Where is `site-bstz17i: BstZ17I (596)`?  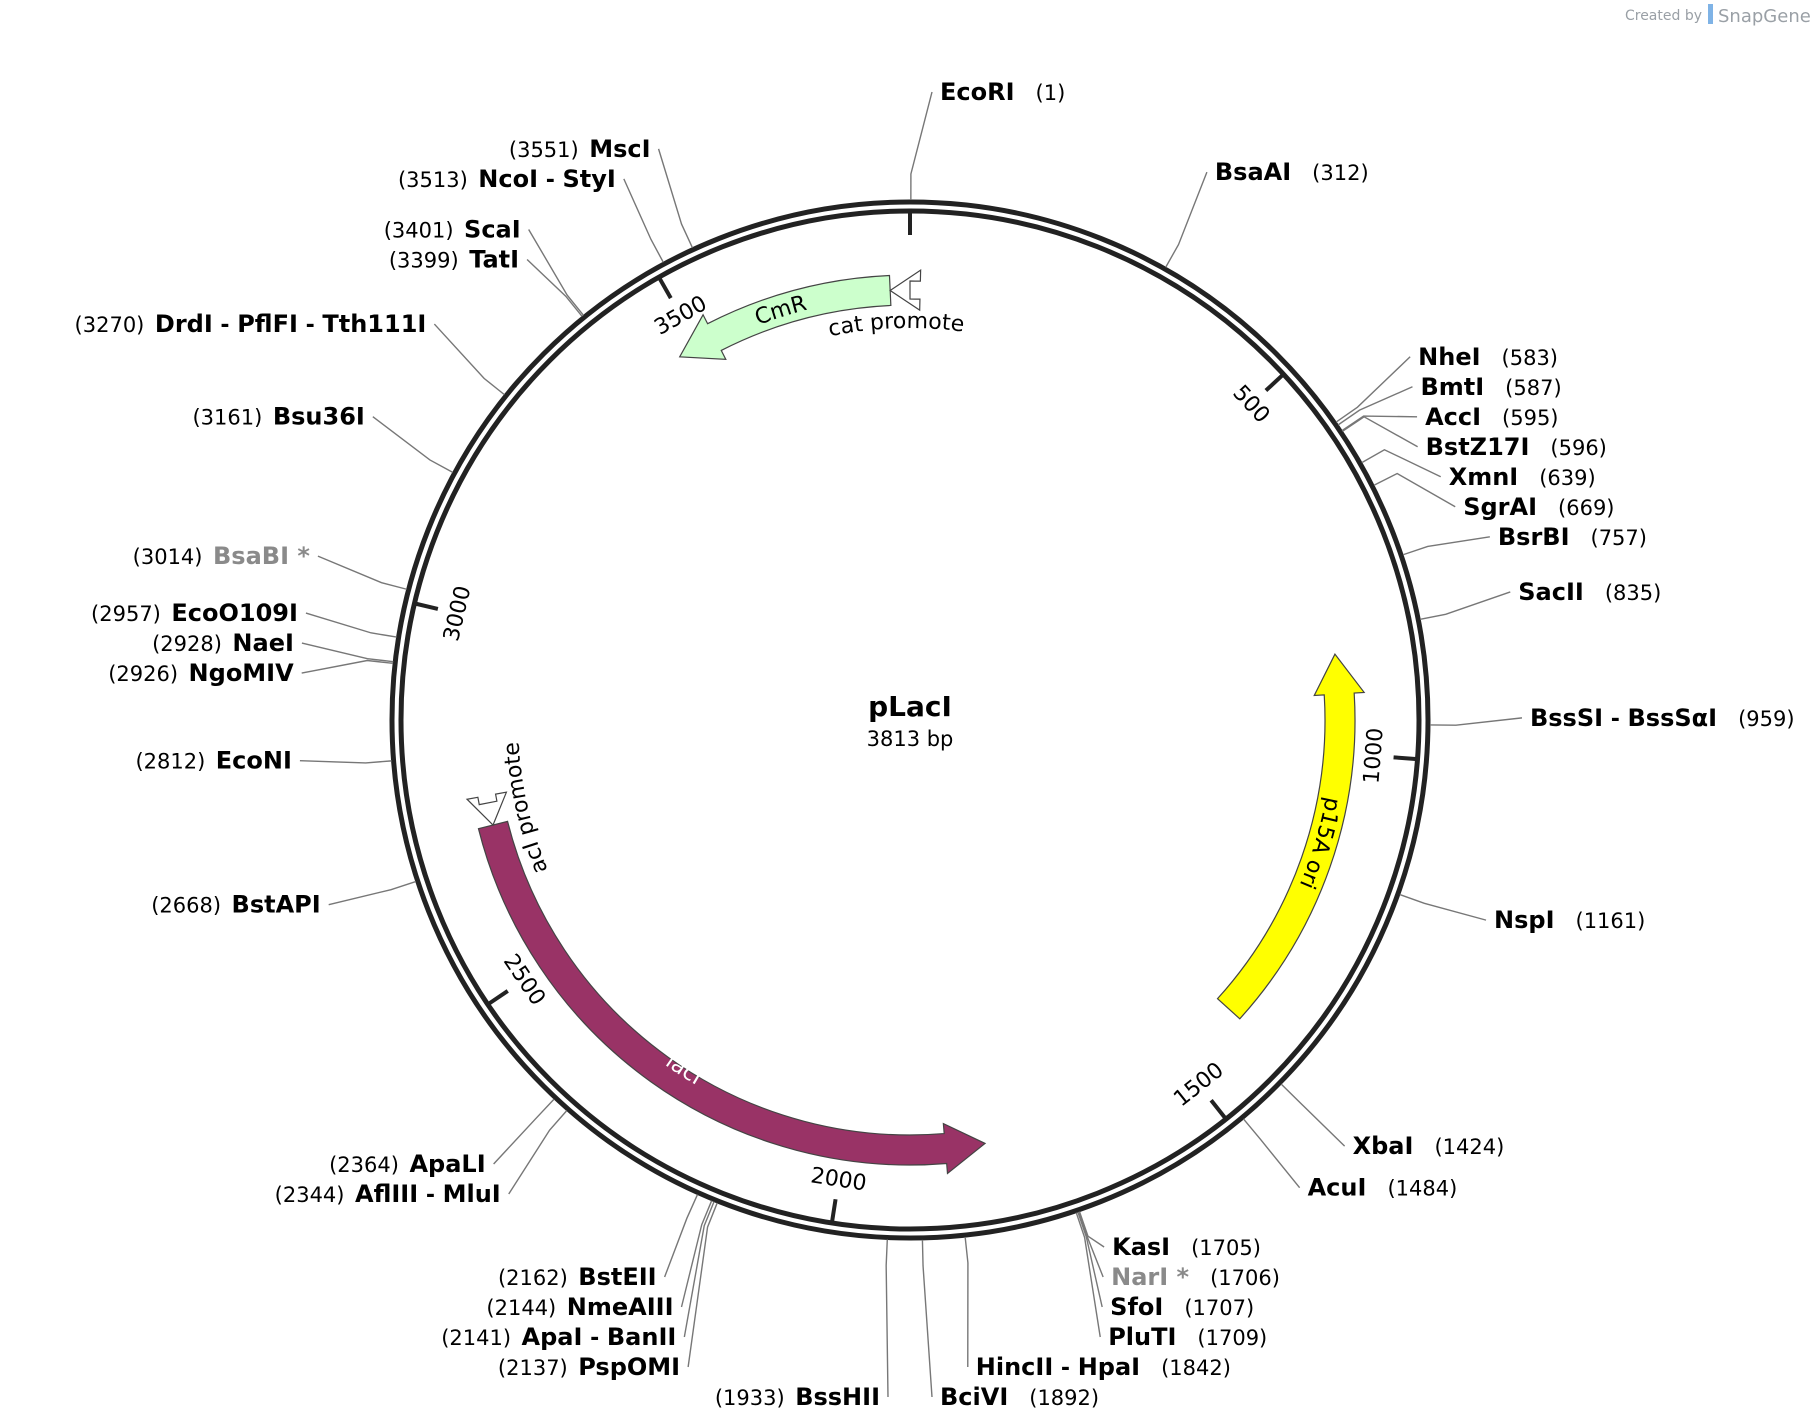
site-bstz17i: BstZ17I (596) is located at coordinates (1474, 438).